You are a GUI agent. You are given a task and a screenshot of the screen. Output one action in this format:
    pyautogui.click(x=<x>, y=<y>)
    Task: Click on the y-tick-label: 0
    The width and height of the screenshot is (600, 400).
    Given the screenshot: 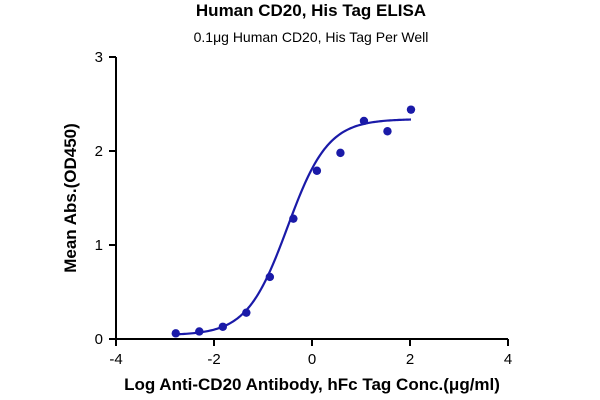 What is the action you would take?
    pyautogui.click(x=99, y=339)
    